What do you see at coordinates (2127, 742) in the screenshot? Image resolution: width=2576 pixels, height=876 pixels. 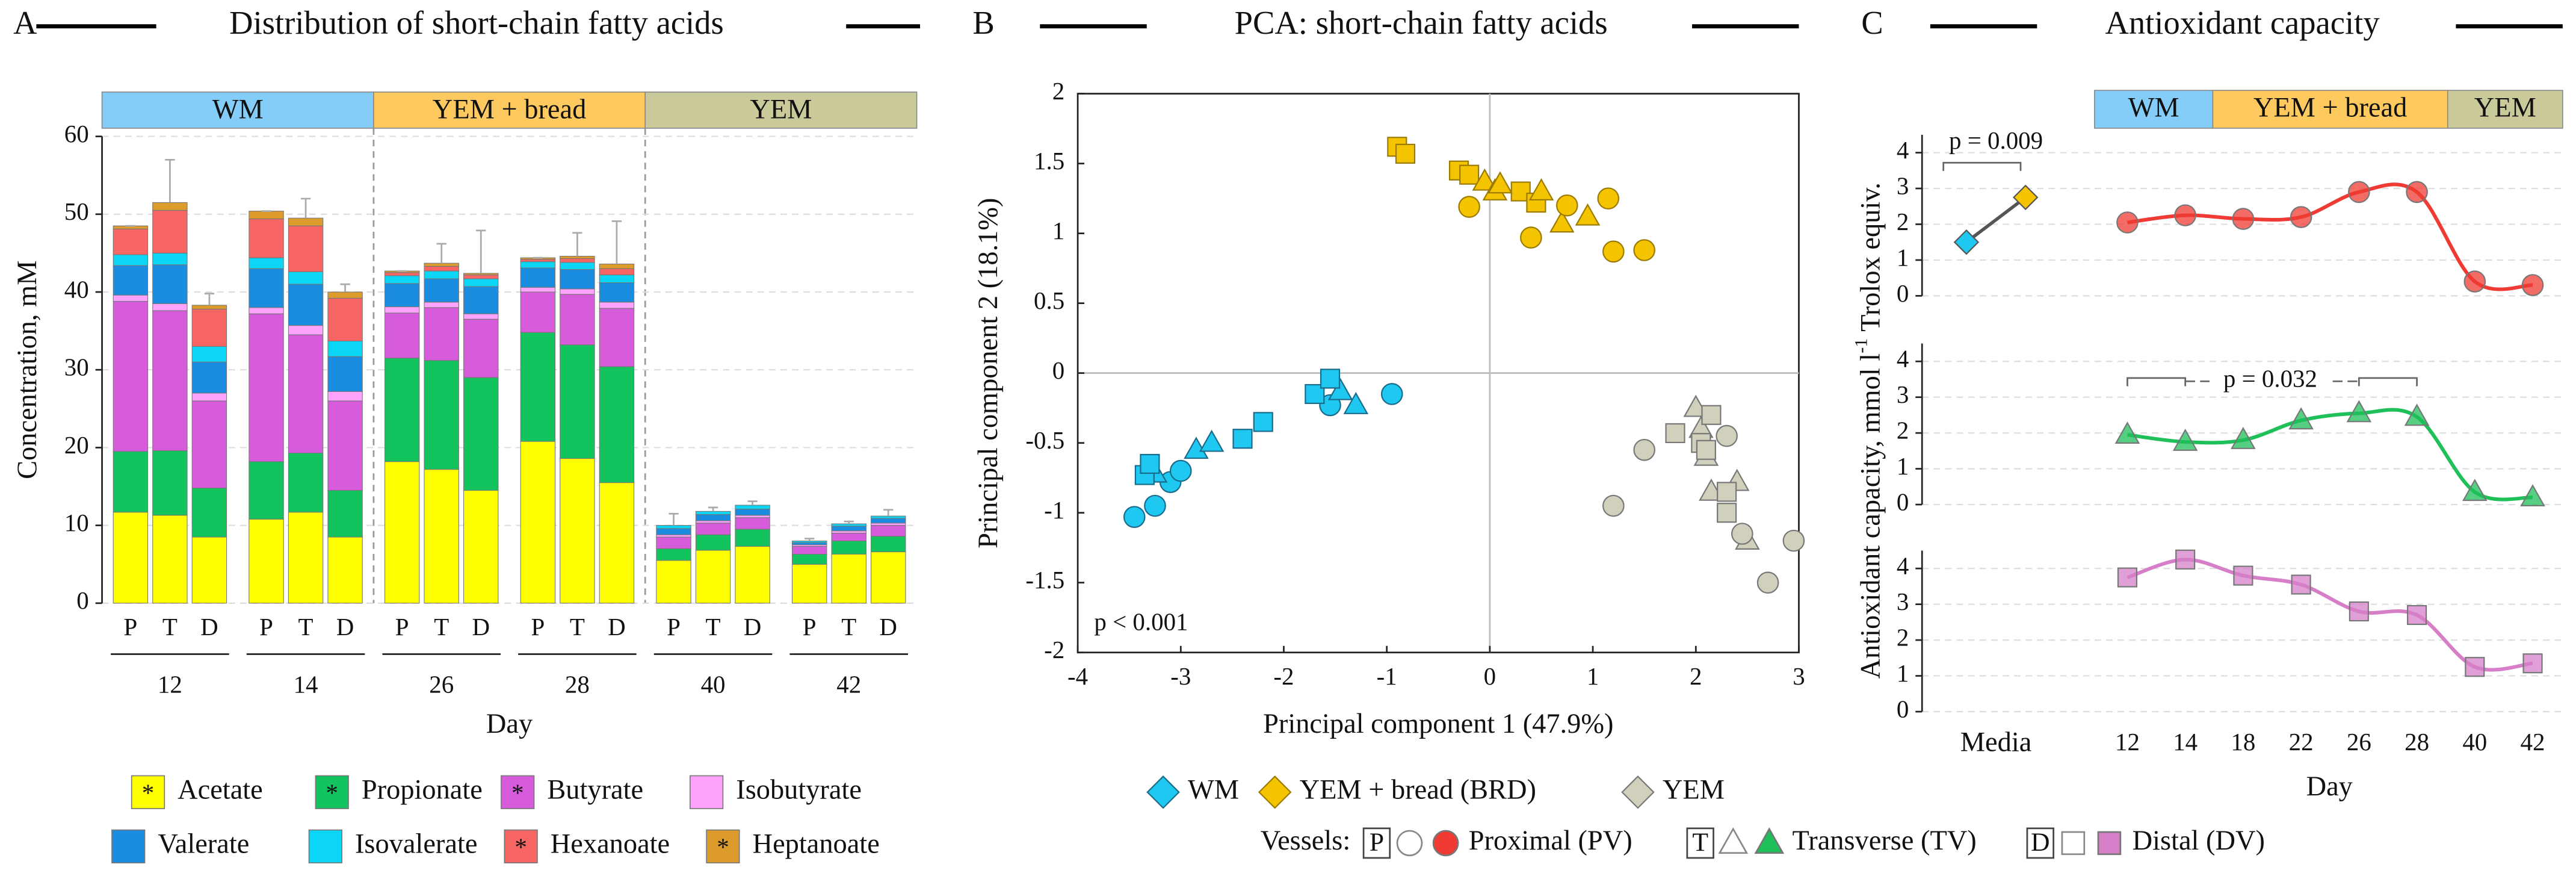 I see `x-tick-label: 12` at bounding box center [2127, 742].